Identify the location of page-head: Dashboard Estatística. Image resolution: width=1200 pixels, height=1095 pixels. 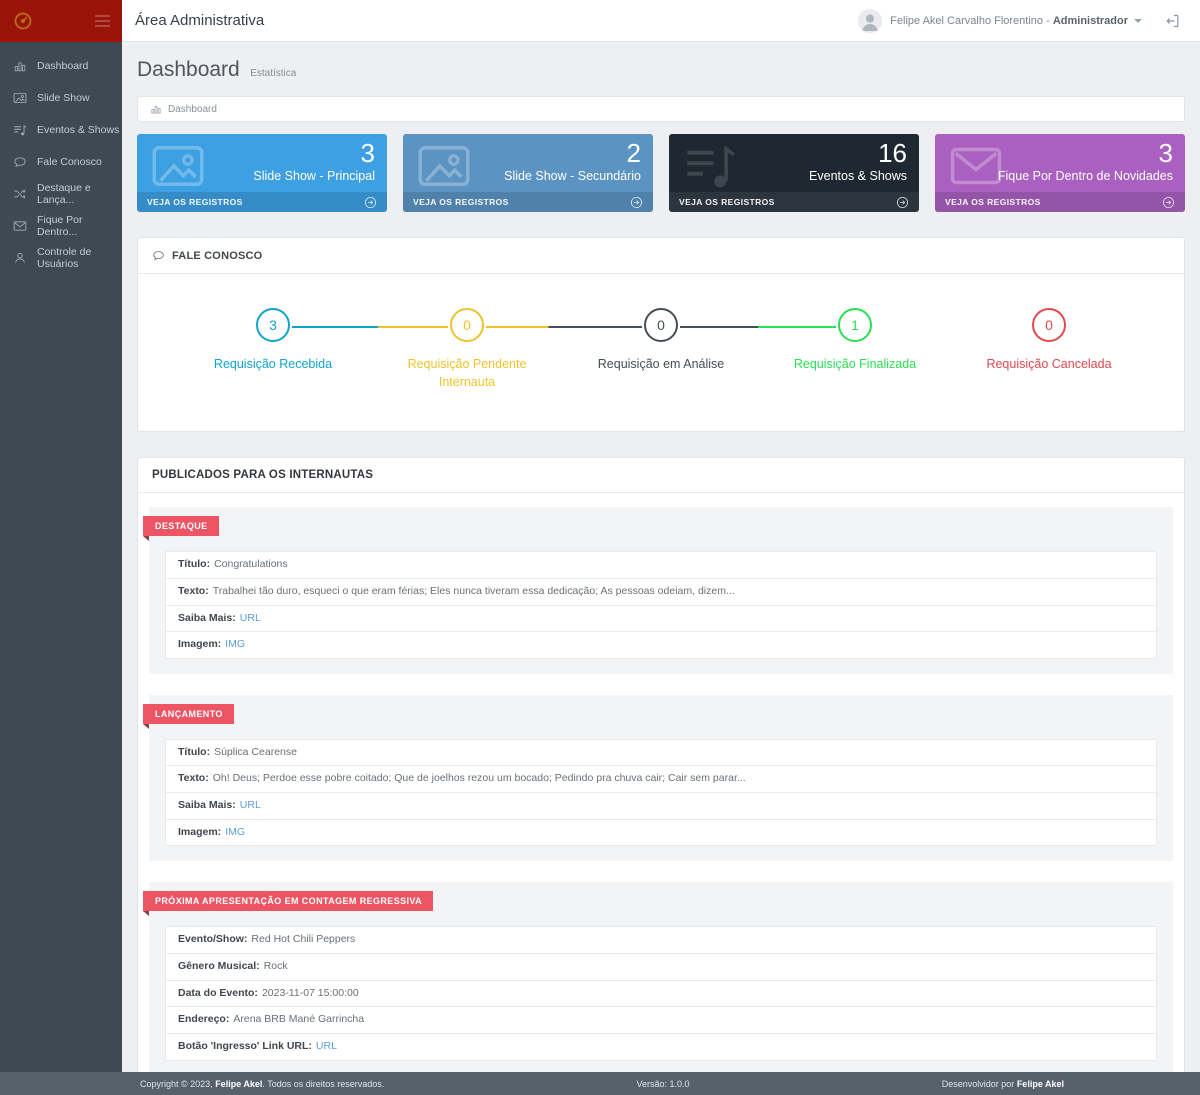
(661, 70).